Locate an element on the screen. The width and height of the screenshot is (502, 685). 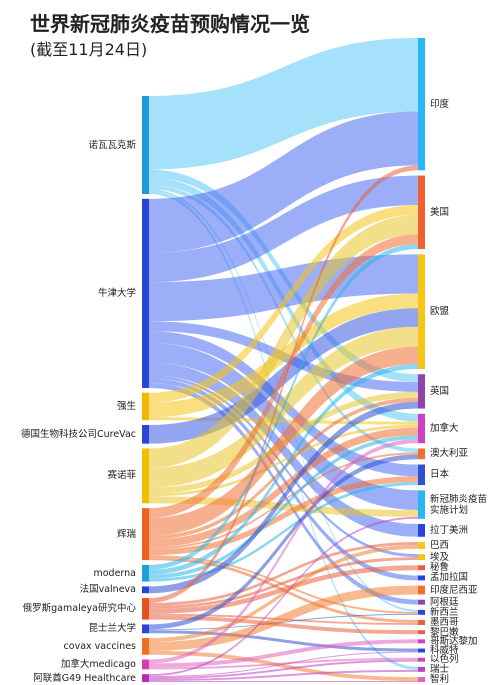
target-label: 欧盟 is located at coordinates (440, 312).